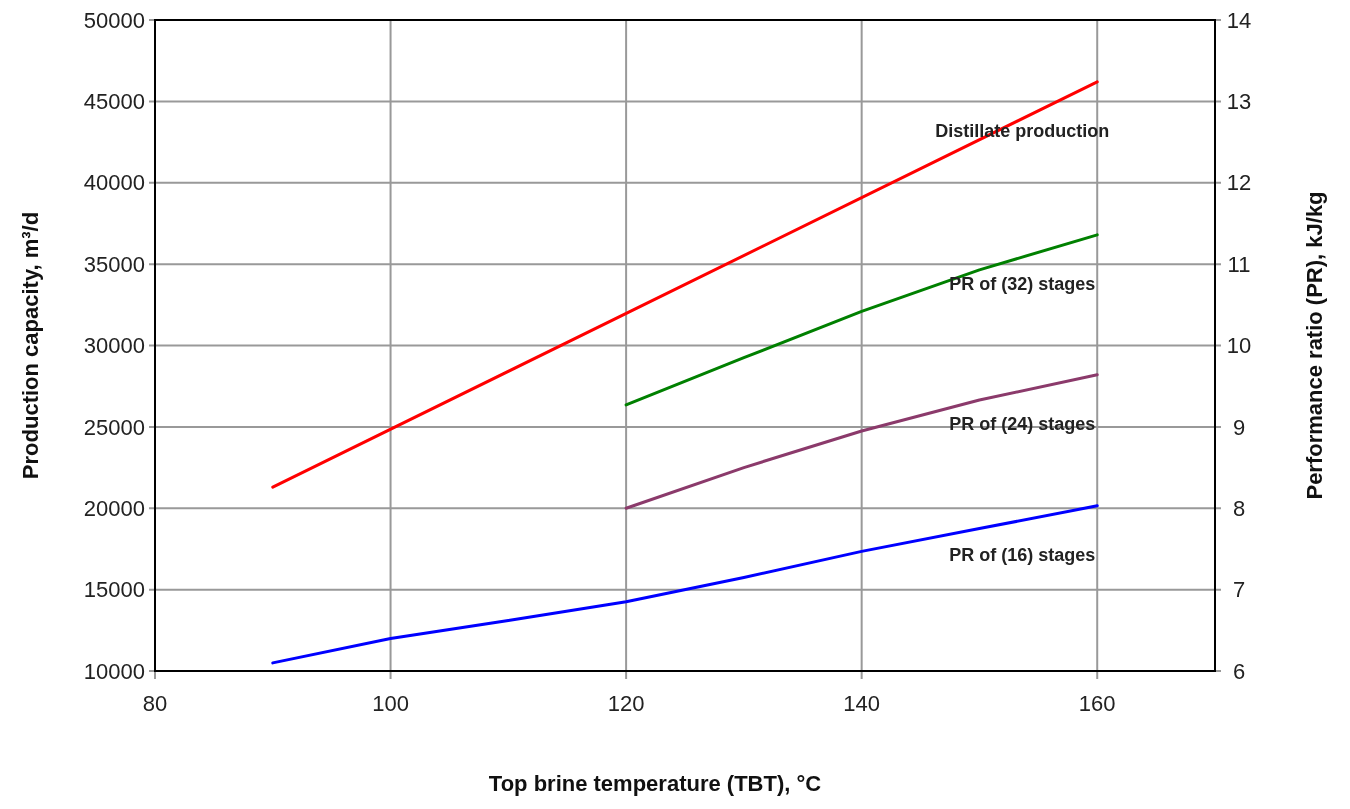  What do you see at coordinates (1314, 345) in the screenshot?
I see `y2-axis-title: Performance ratio (PR), kJ/kg` at bounding box center [1314, 345].